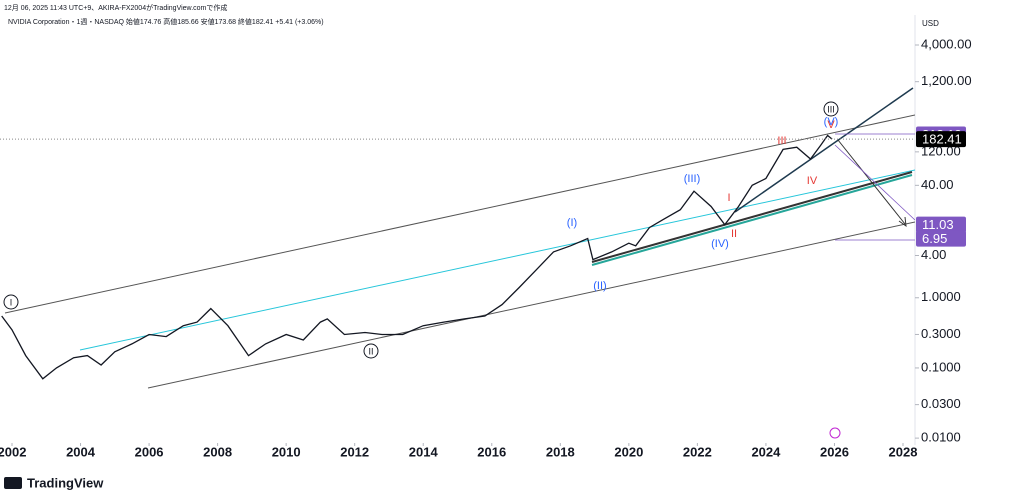  What do you see at coordinates (934, 238) in the screenshot?
I see `price-tag-label: 6.95` at bounding box center [934, 238].